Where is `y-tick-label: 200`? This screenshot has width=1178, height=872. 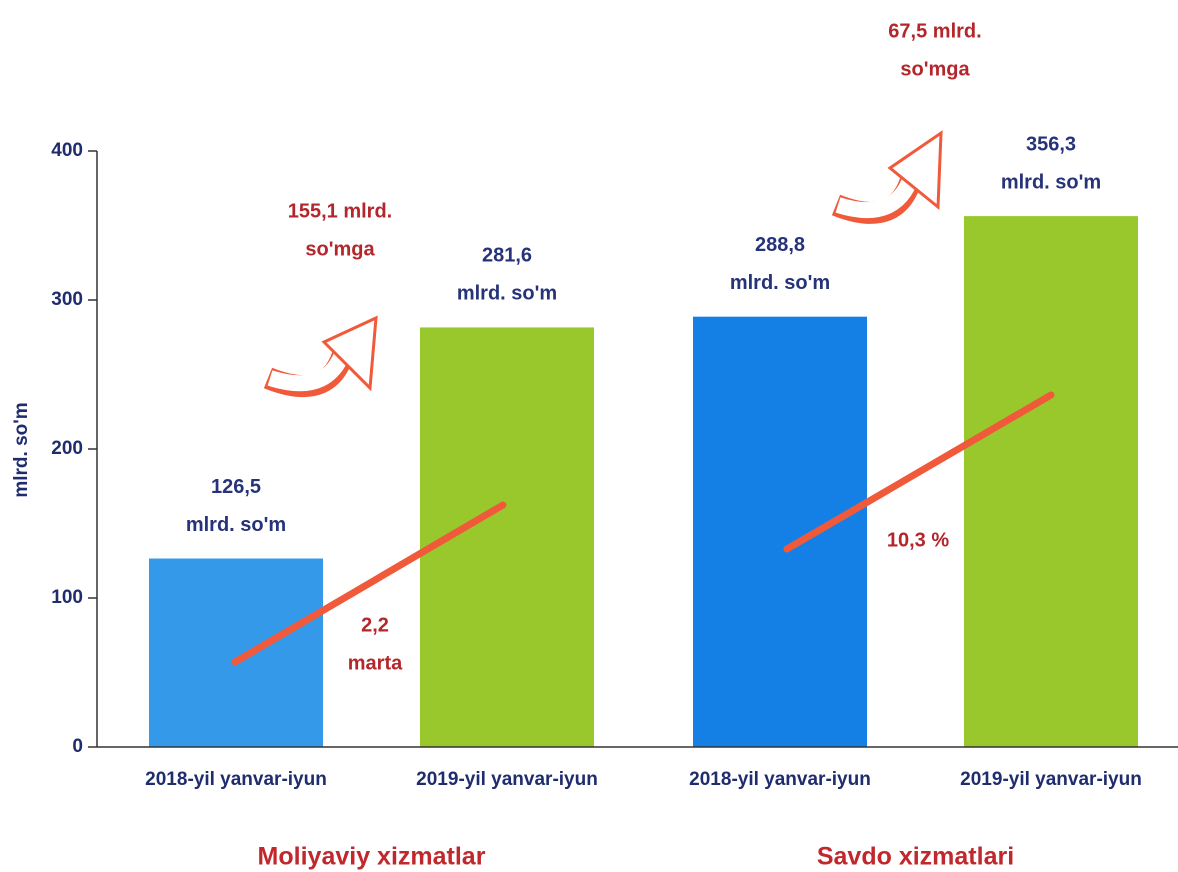 y-tick-label: 200 is located at coordinates (67, 448).